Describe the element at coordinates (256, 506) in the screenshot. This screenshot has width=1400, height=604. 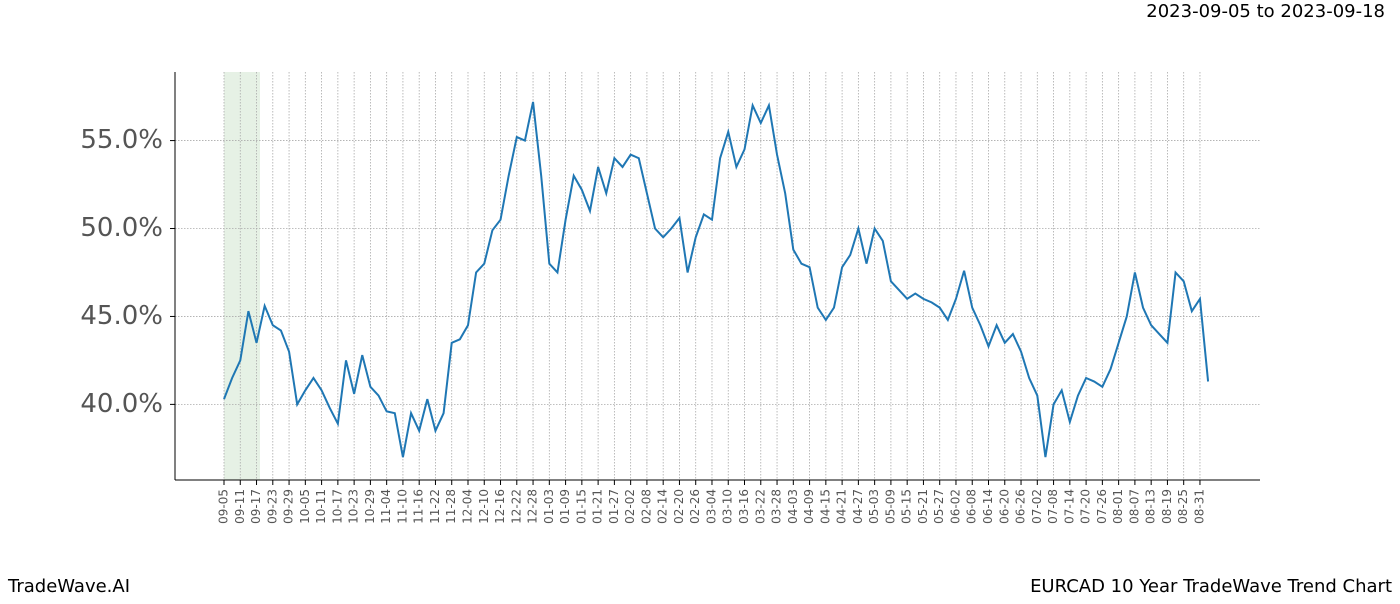
I see `x-tick-label: 09-17` at that location.